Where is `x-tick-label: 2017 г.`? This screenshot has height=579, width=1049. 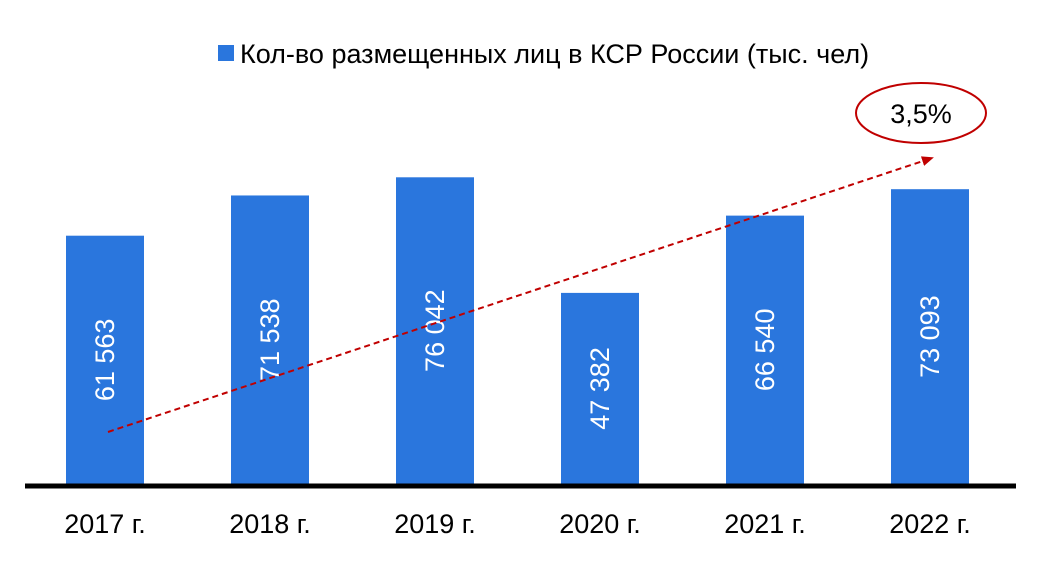
x-tick-label: 2017 г. is located at coordinates (105, 524).